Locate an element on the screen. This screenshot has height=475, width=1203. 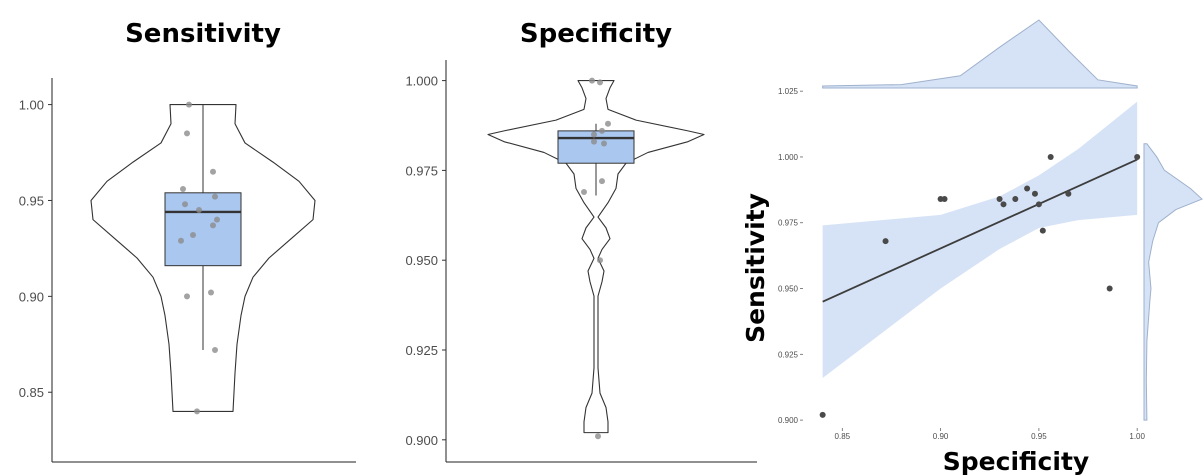
regression-line is located at coordinates (980, 230).